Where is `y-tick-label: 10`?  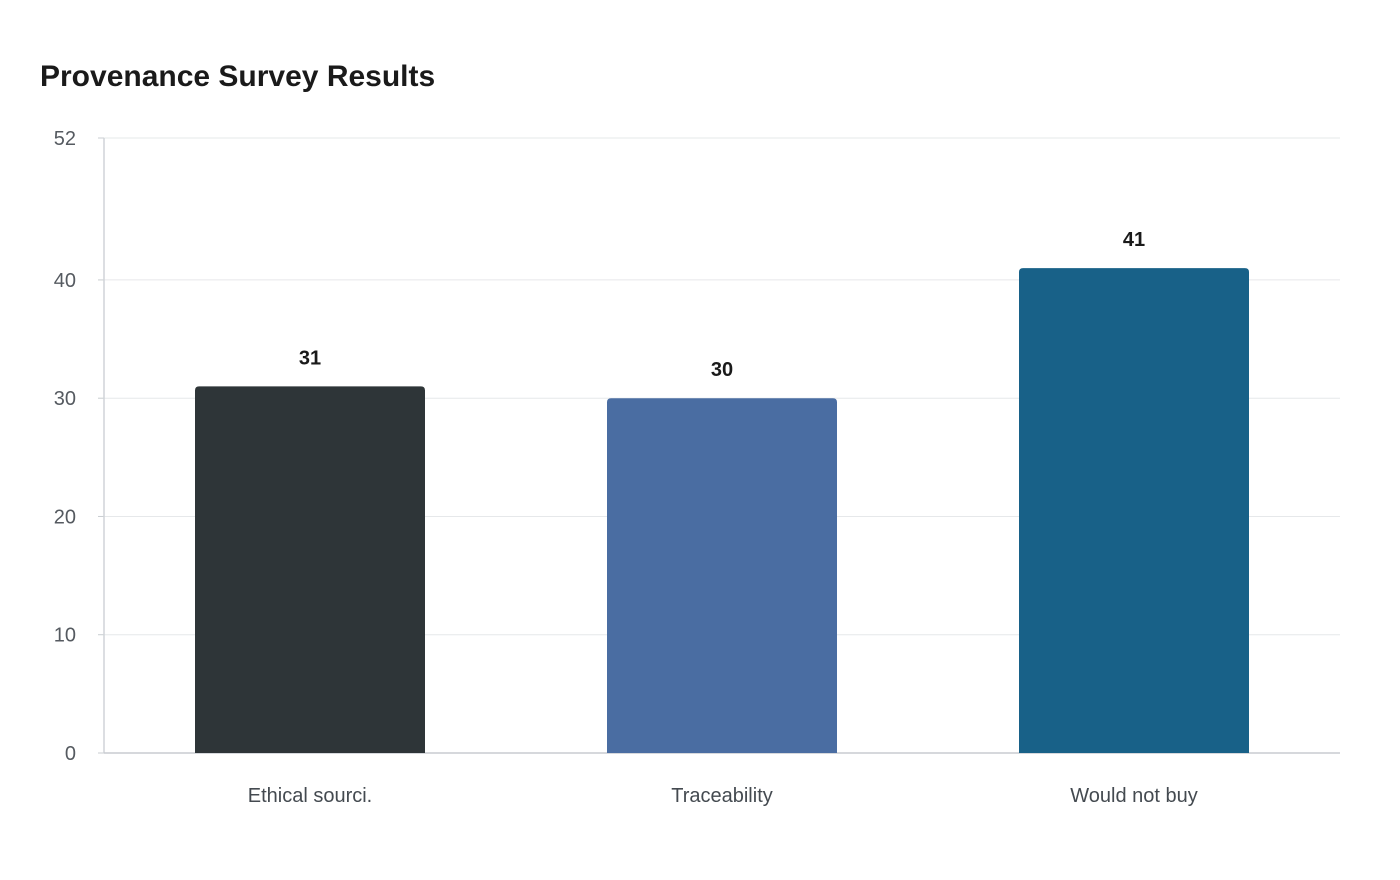 y-tick-label: 10 is located at coordinates (65, 636).